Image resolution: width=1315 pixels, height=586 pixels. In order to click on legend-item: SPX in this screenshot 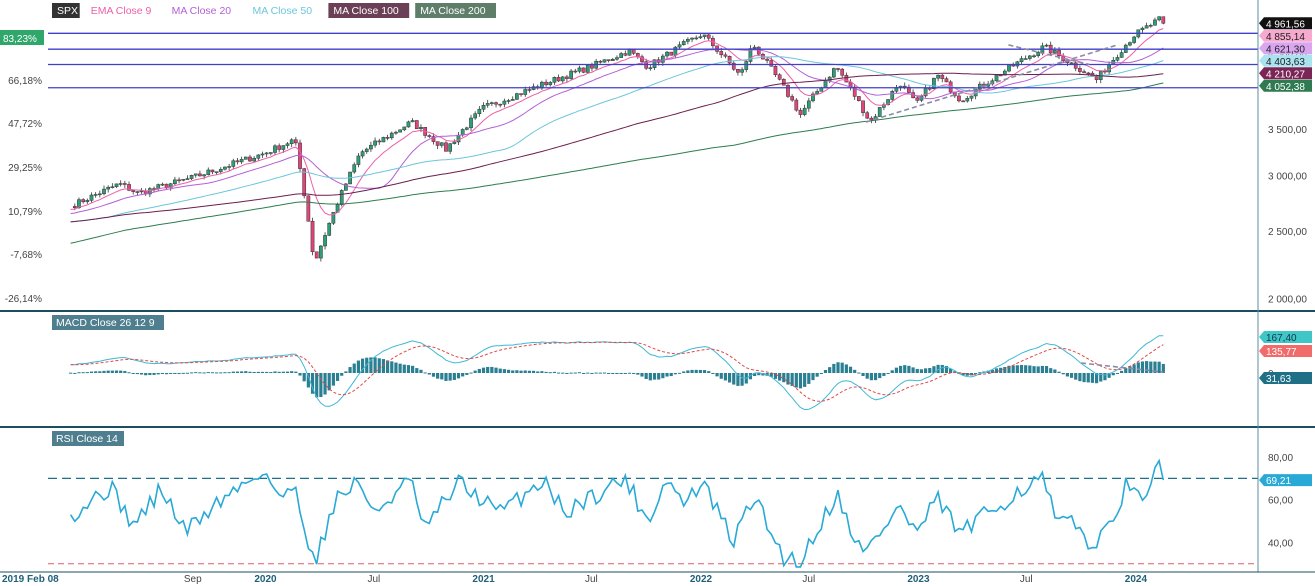, I will do `click(66, 10)`.